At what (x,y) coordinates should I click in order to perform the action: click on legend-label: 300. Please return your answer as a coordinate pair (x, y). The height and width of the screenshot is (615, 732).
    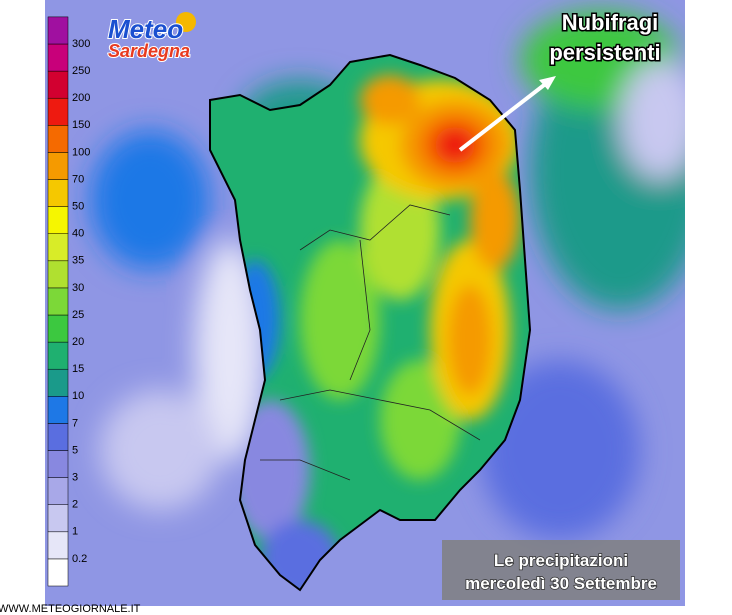
    Looking at the image, I should click on (81, 44).